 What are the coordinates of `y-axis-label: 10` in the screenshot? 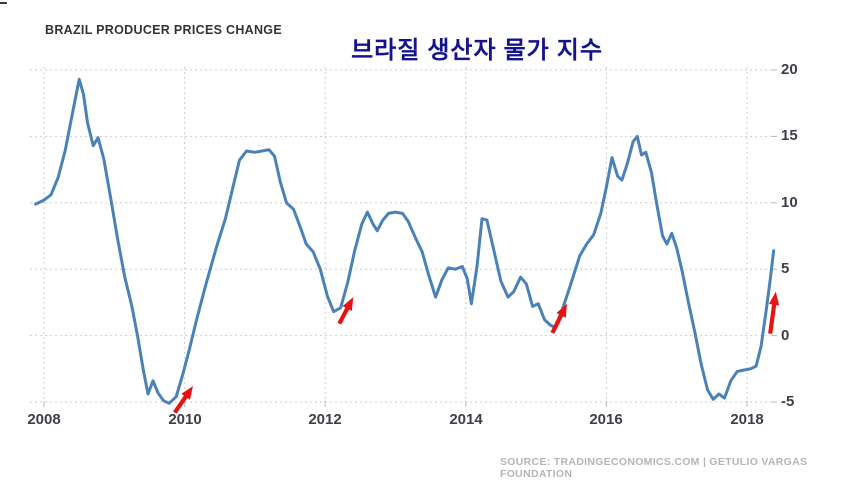 It's located at (789, 202).